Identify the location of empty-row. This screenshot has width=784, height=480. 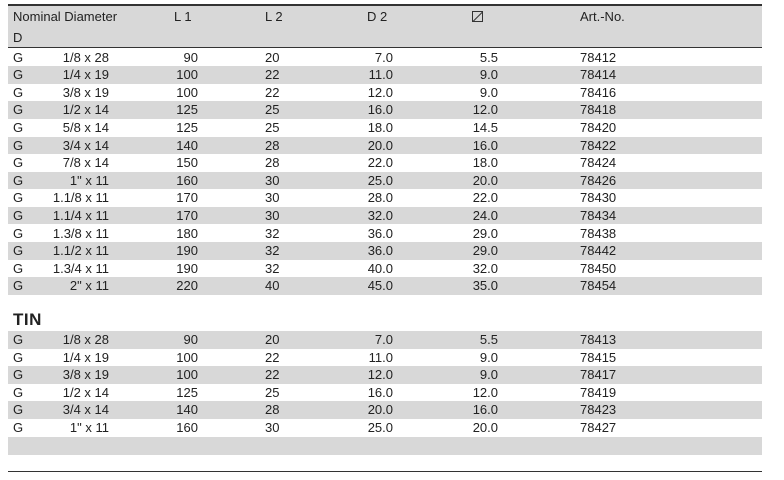
(385, 446).